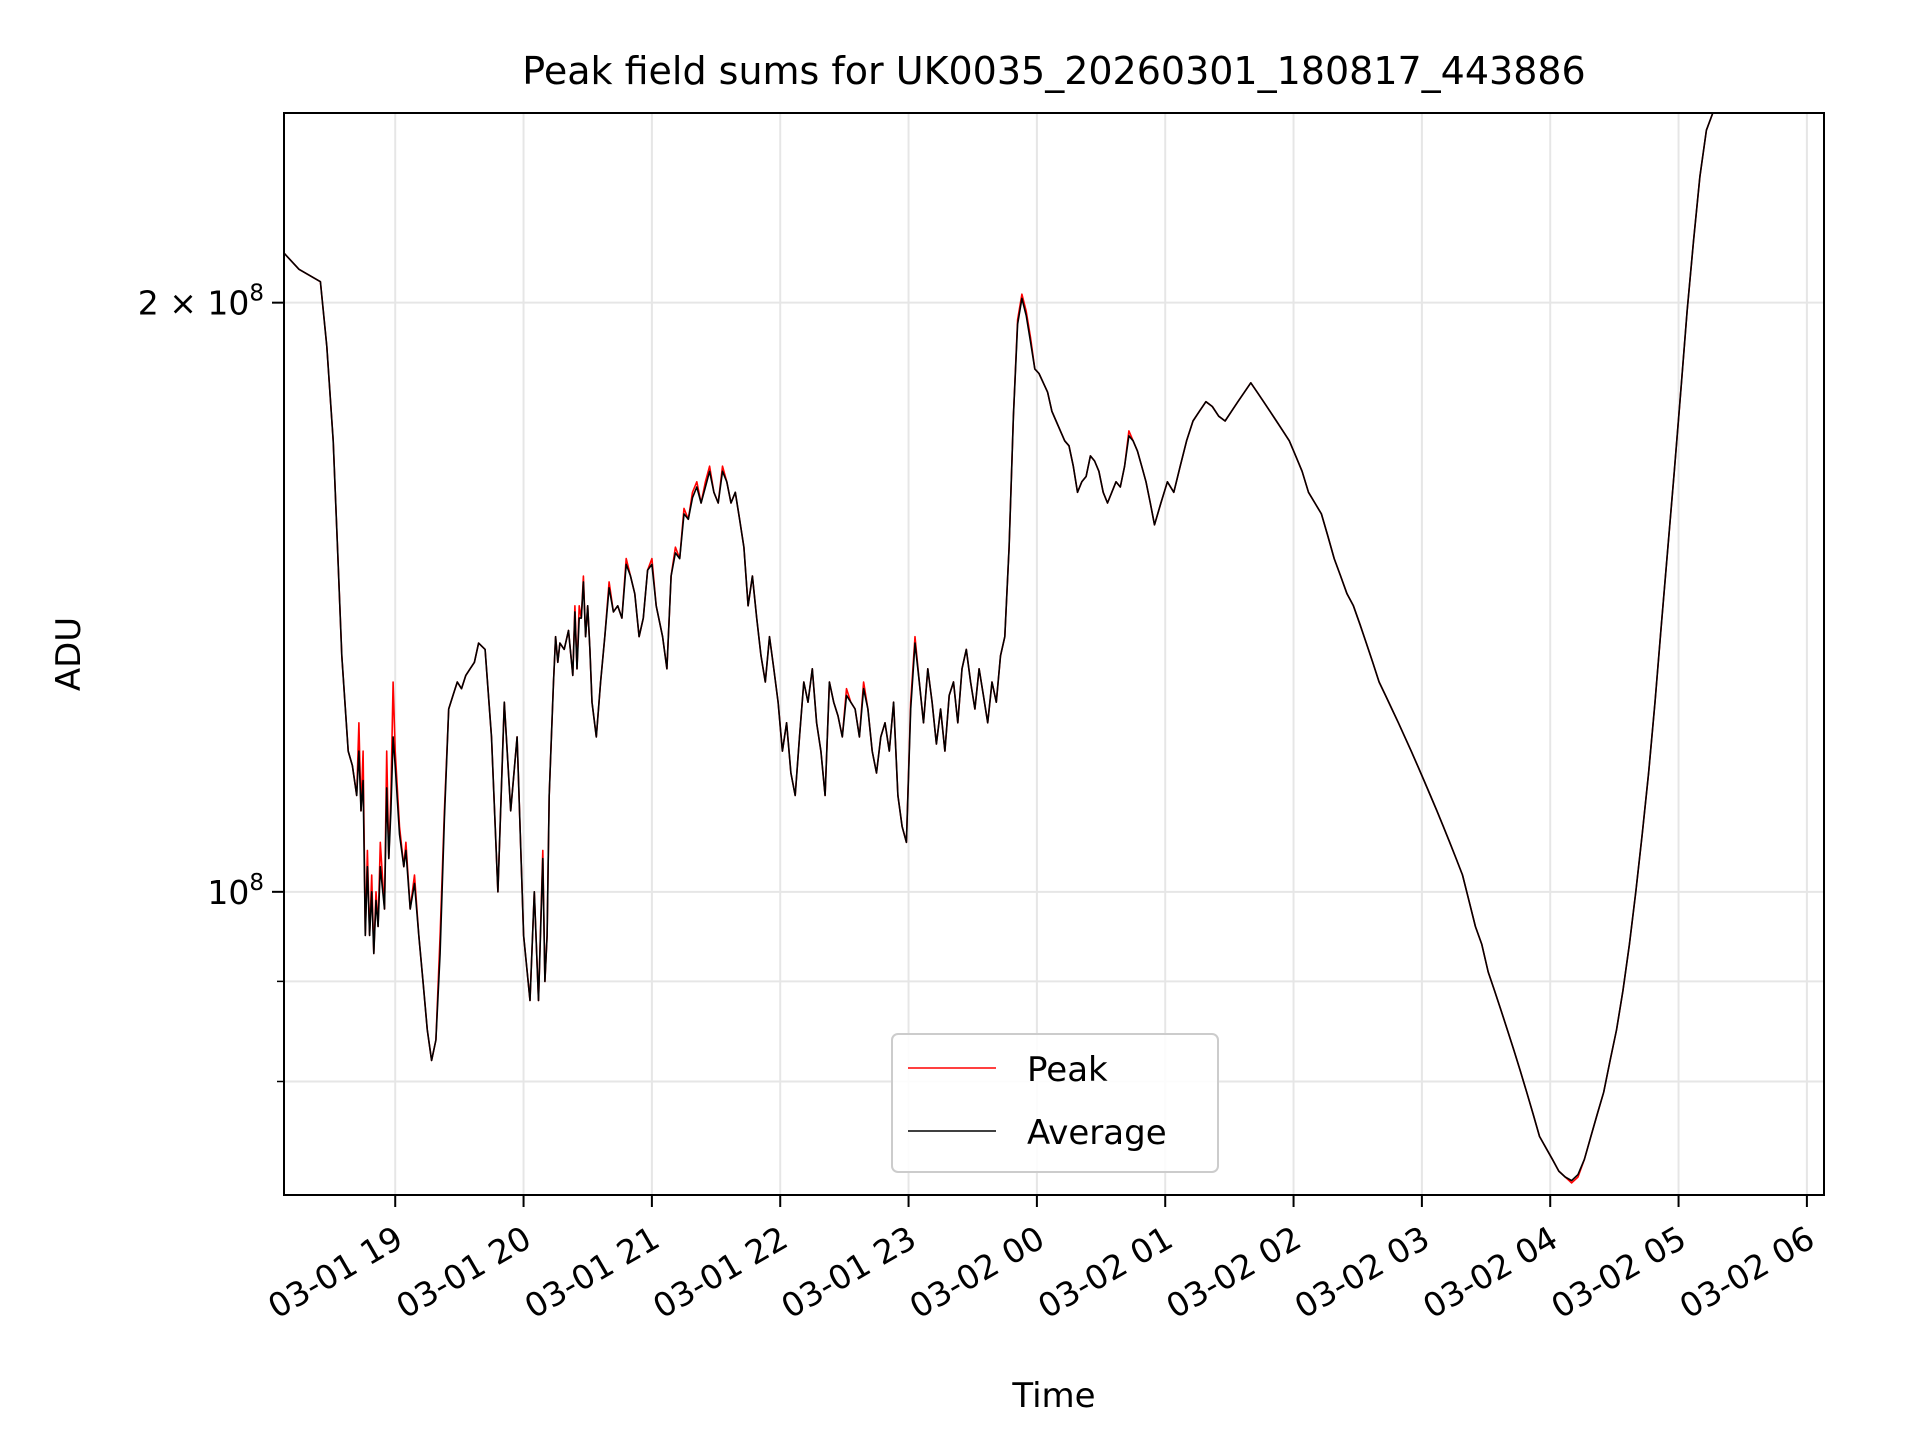 This screenshot has height=1440, width=1920. What do you see at coordinates (1055, 1103) in the screenshot?
I see `legend: Peak Average` at bounding box center [1055, 1103].